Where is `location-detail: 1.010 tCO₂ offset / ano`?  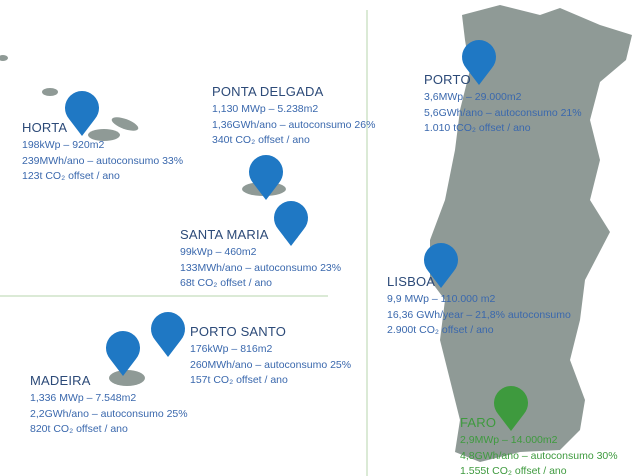 location-detail: 1.010 tCO₂ offset / ano is located at coordinates (477, 128).